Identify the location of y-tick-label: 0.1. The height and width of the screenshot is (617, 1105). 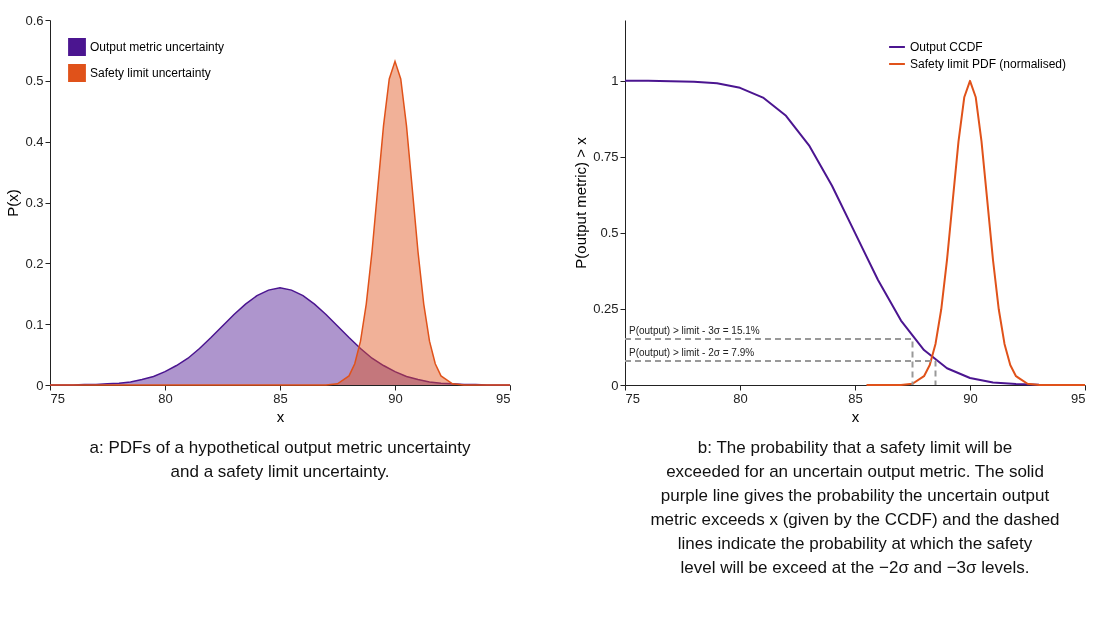
(34, 324).